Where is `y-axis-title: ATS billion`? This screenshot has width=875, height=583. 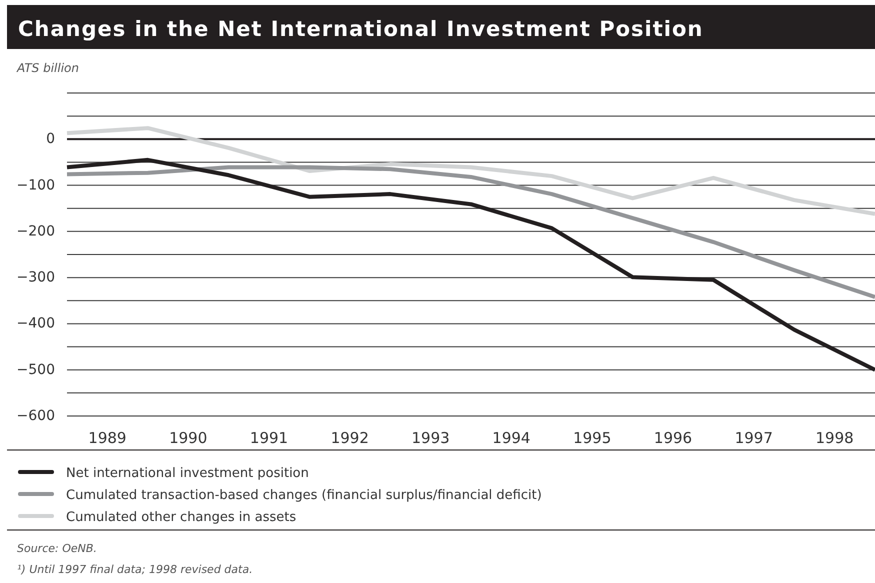 y-axis-title: ATS billion is located at coordinates (47, 68).